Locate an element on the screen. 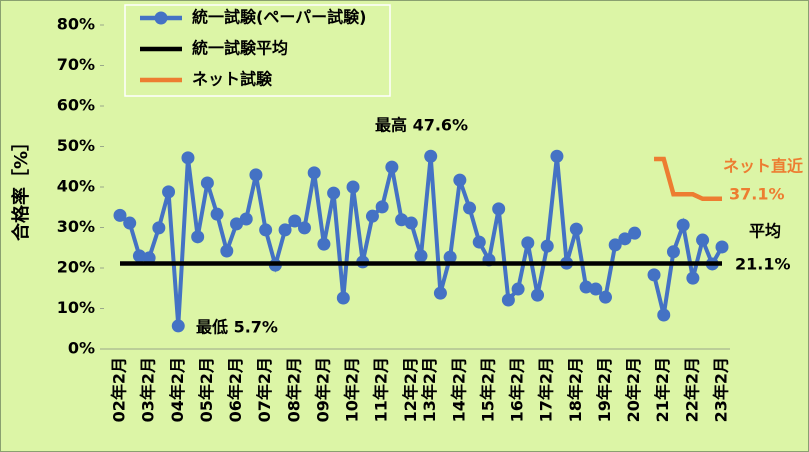 The height and width of the screenshot is (452, 809). annotation: 平均 is located at coordinates (765, 231).